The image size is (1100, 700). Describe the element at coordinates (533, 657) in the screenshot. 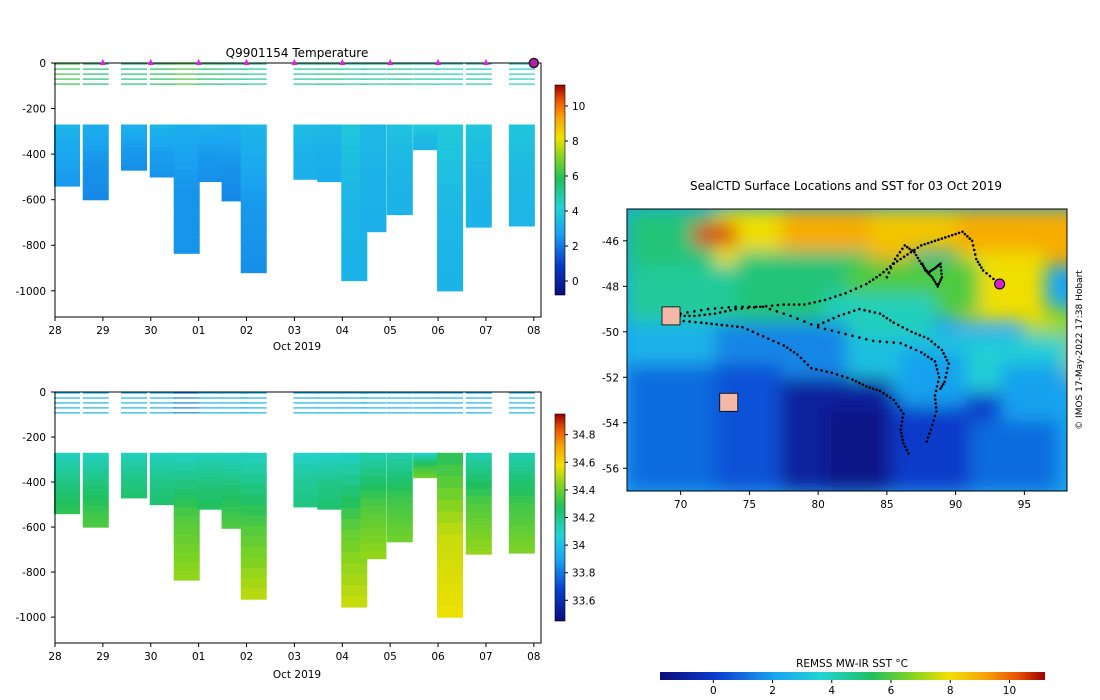

I see `salinity-x-tick-label: 08` at that location.